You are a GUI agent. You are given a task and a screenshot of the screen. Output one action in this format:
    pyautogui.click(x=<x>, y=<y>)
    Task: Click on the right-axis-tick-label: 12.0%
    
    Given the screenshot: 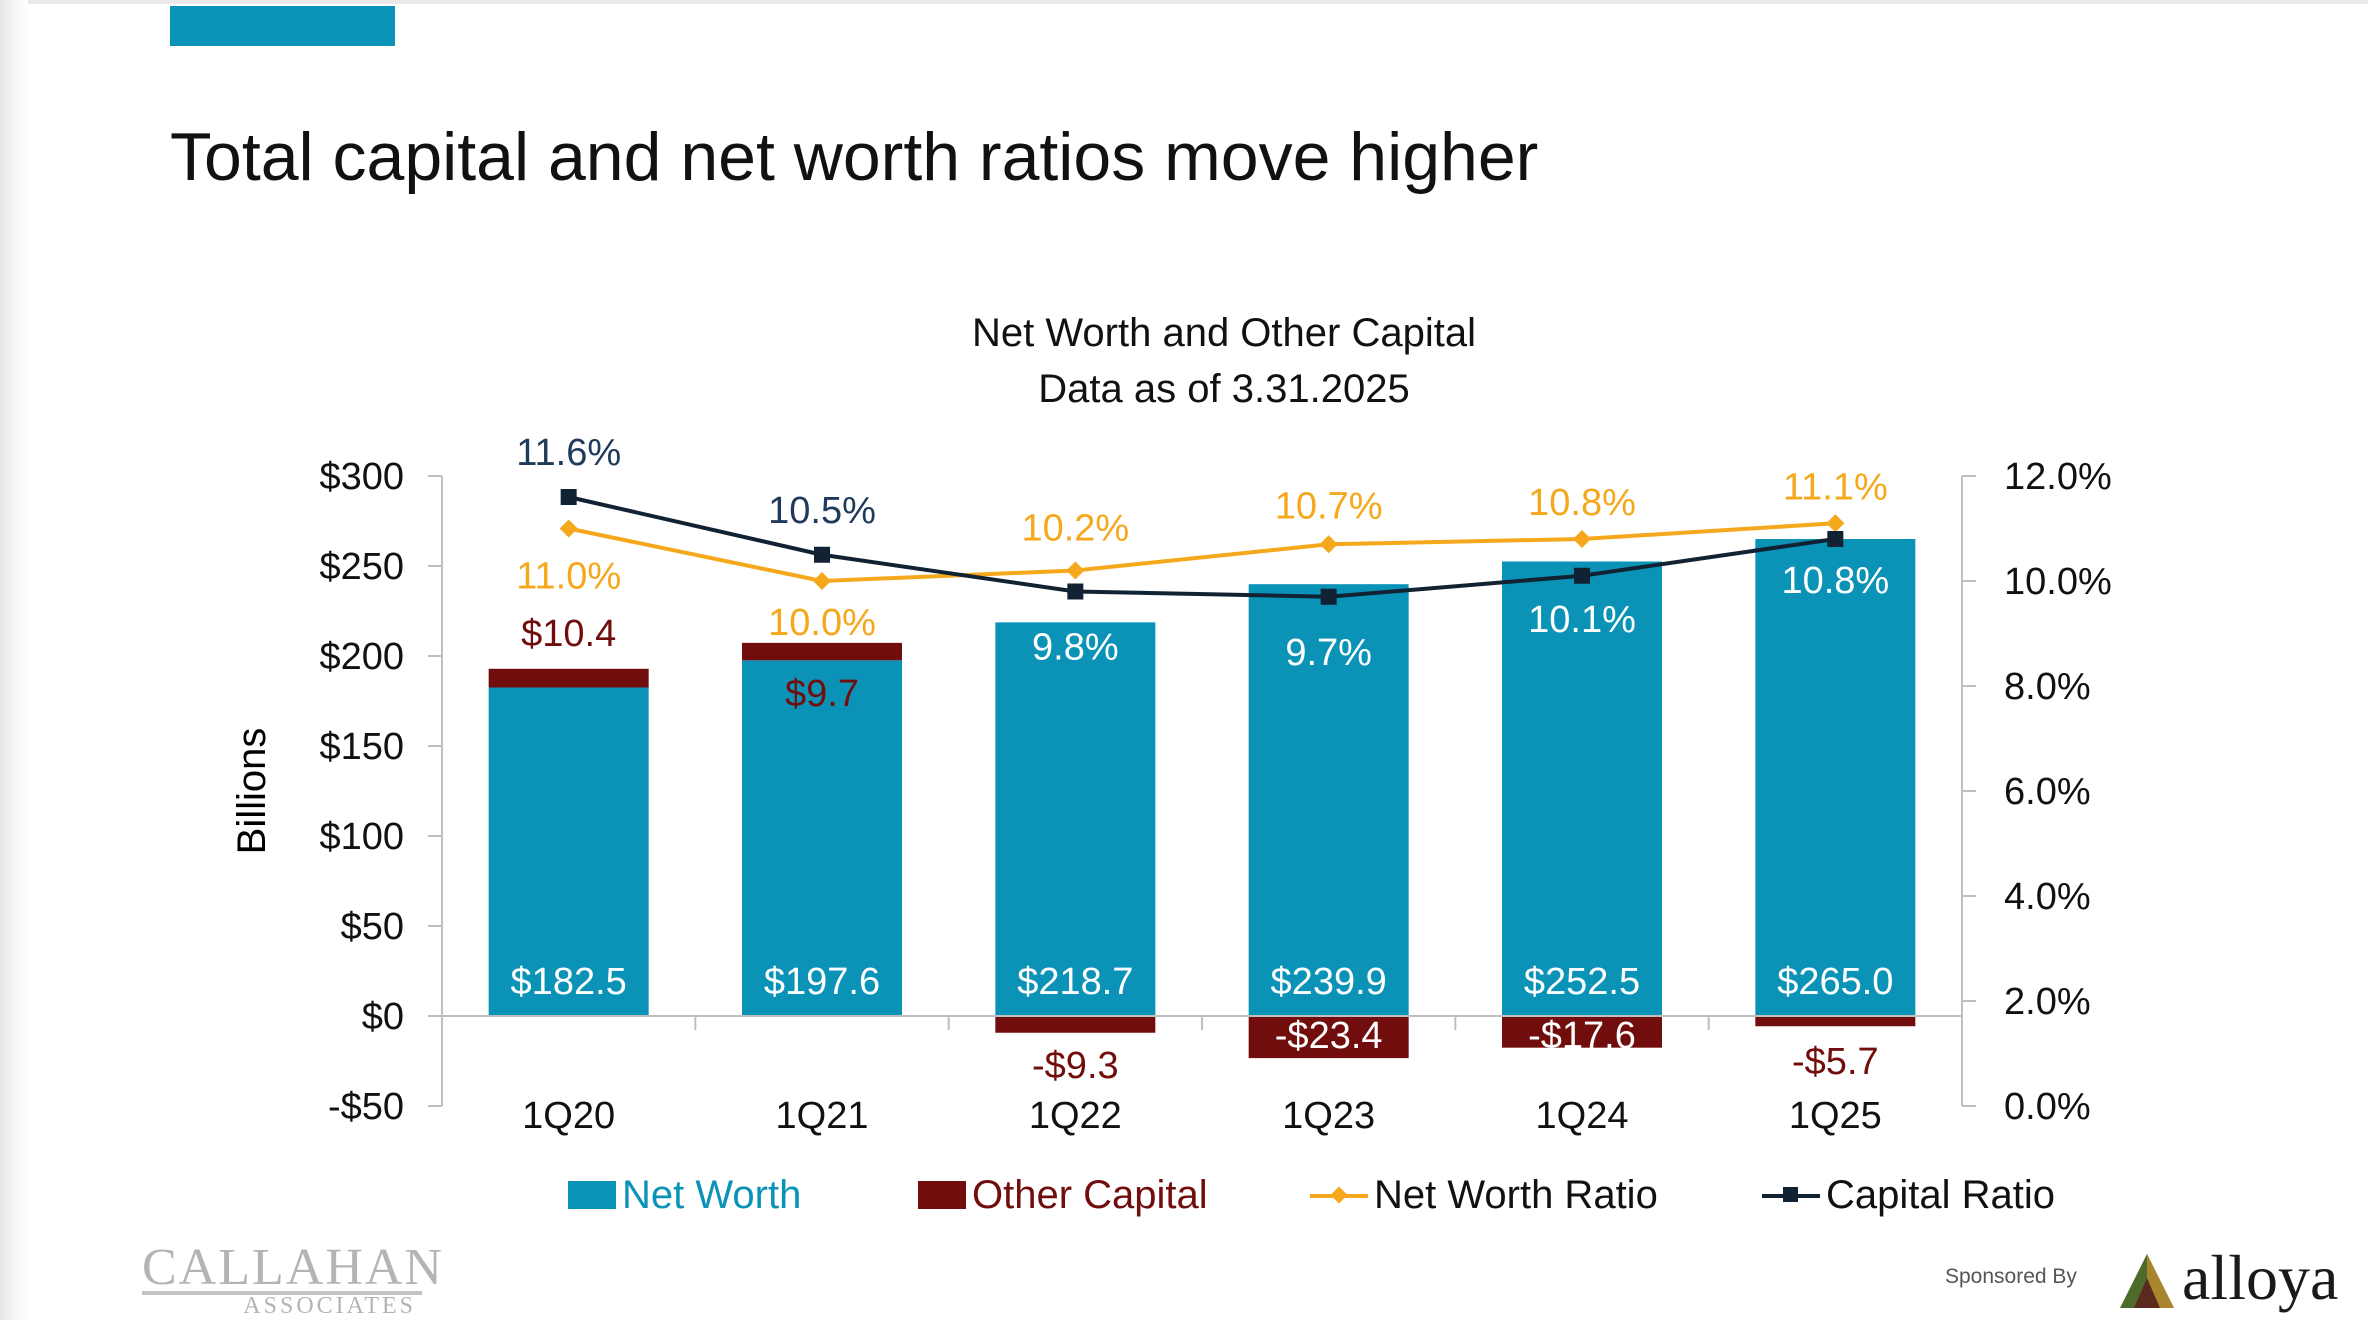 What is the action you would take?
    pyautogui.click(x=2058, y=477)
    